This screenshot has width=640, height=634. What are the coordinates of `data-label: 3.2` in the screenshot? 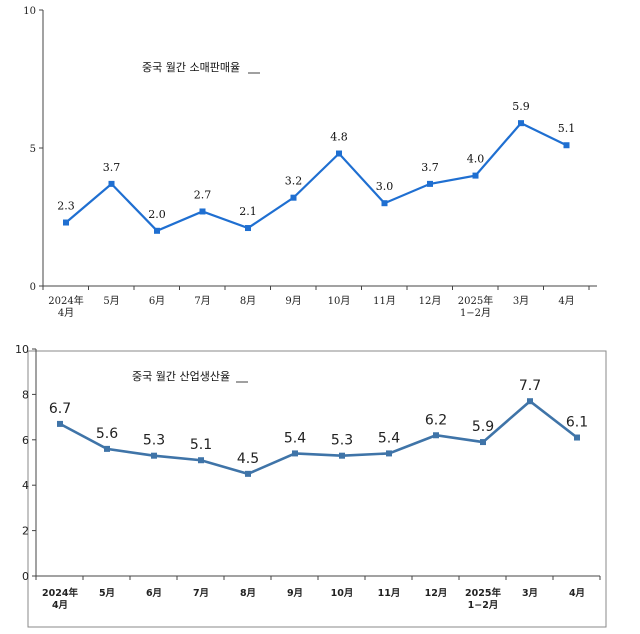 It's located at (294, 181).